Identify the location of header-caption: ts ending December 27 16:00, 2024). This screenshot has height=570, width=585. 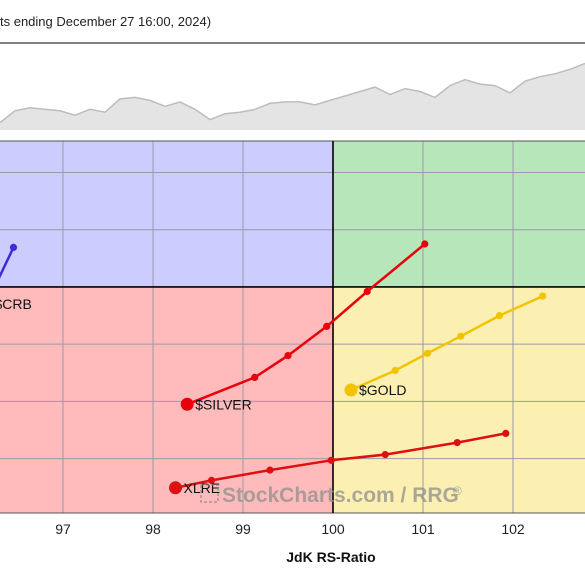
(105, 21).